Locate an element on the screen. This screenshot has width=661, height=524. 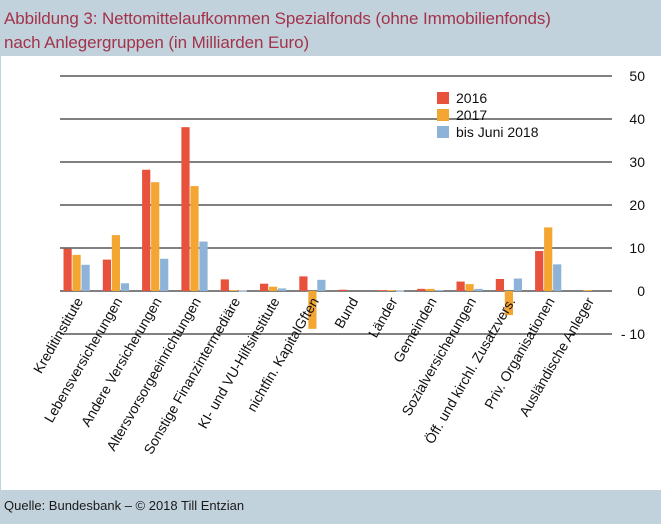
y-tick-label: 0 is located at coordinates (641, 291).